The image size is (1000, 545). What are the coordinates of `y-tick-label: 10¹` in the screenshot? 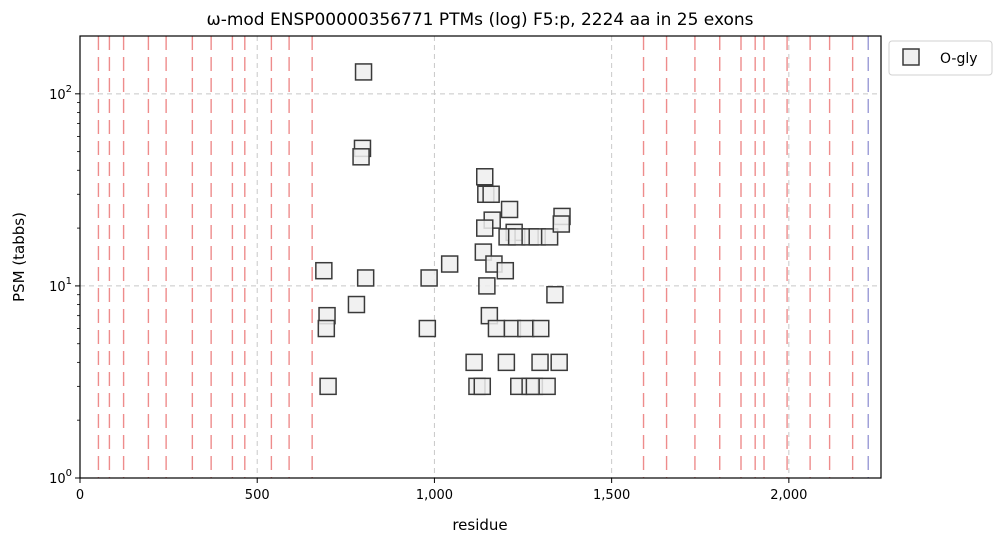 It's located at (60, 285).